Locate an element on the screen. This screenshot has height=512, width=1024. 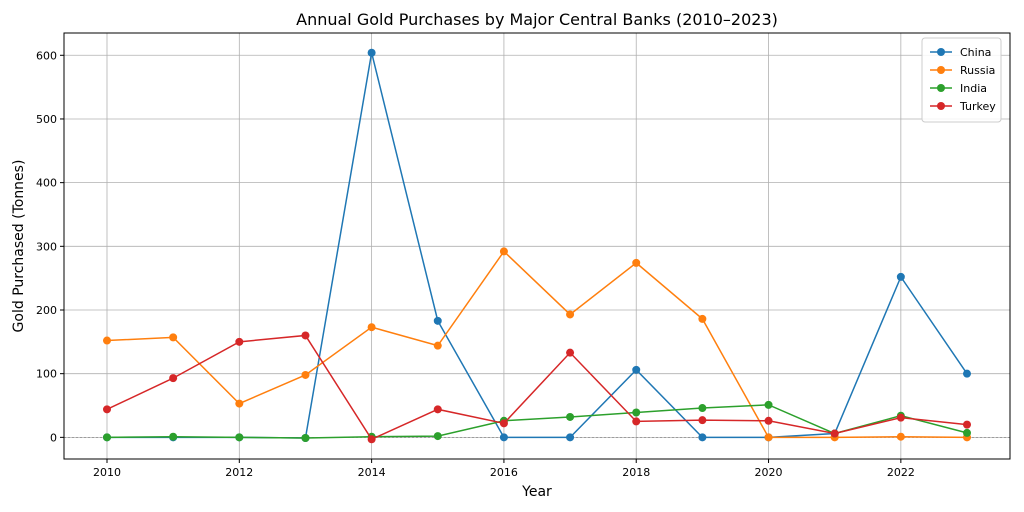
series-line-india is located at coordinates (537, 421).